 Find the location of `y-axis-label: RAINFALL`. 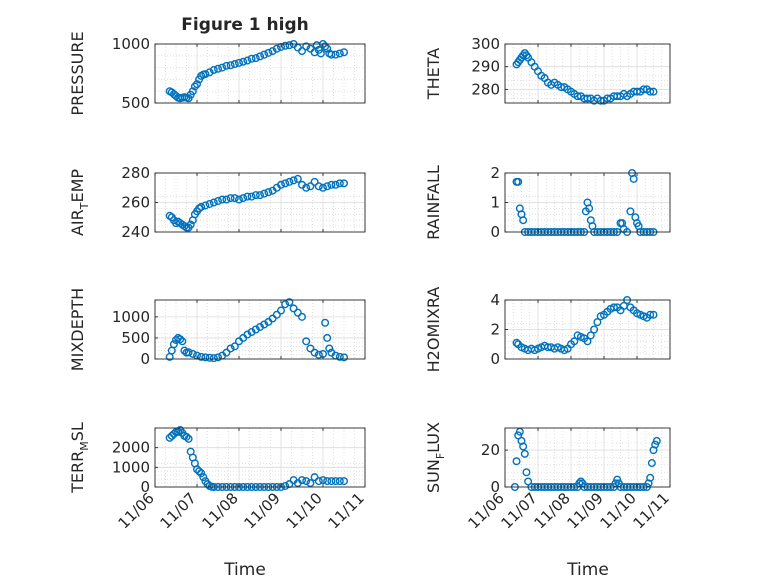

y-axis-label: RAINFALL is located at coordinates (433, 202).